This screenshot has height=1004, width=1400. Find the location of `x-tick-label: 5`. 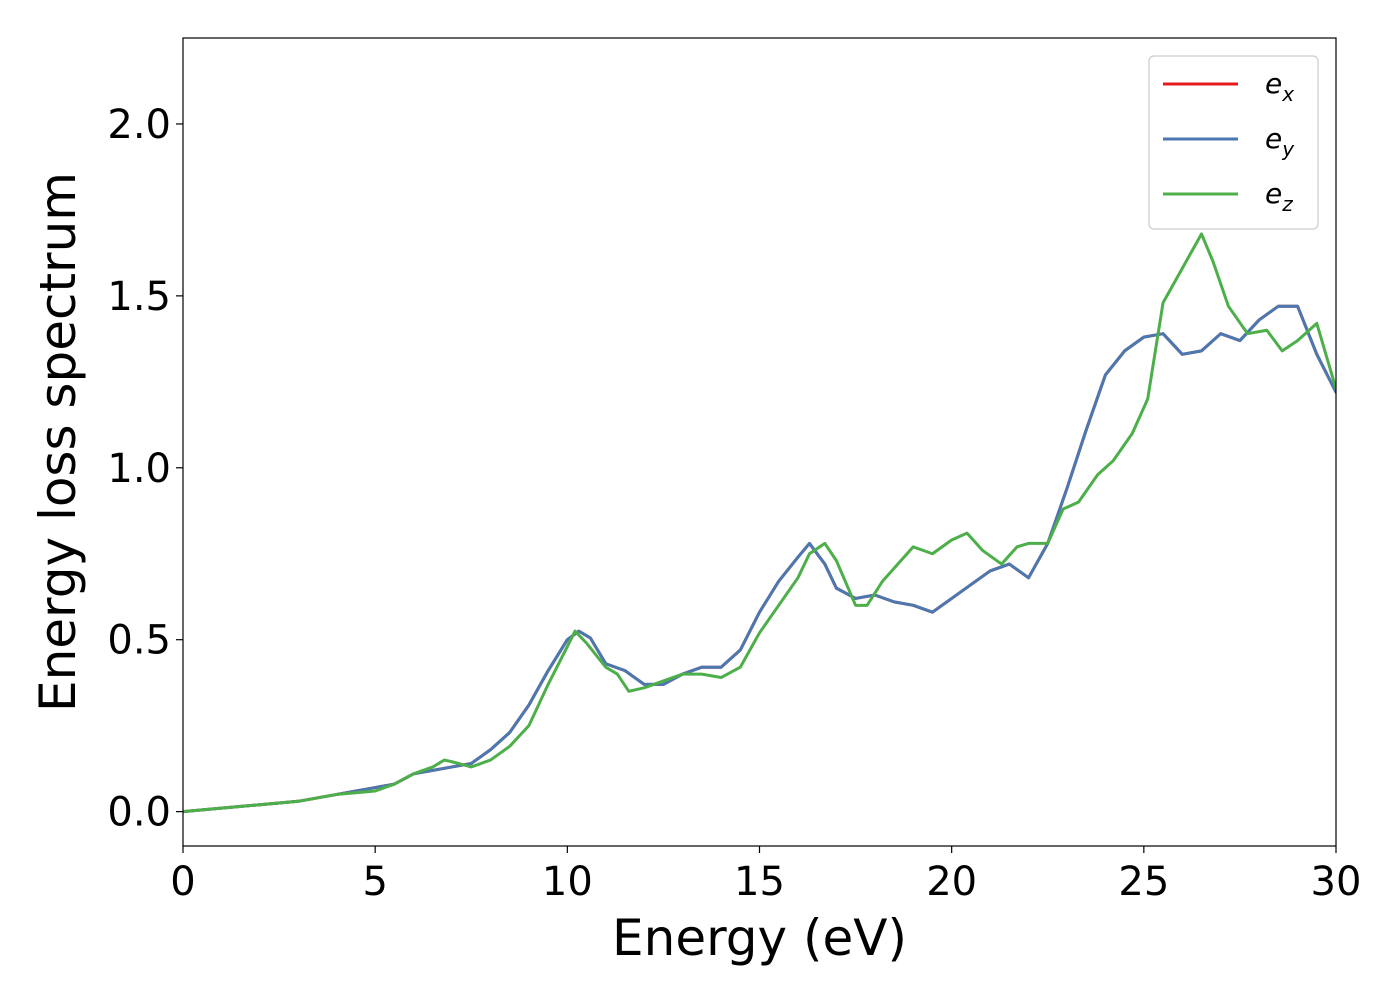

x-tick-label: 5 is located at coordinates (374, 882).